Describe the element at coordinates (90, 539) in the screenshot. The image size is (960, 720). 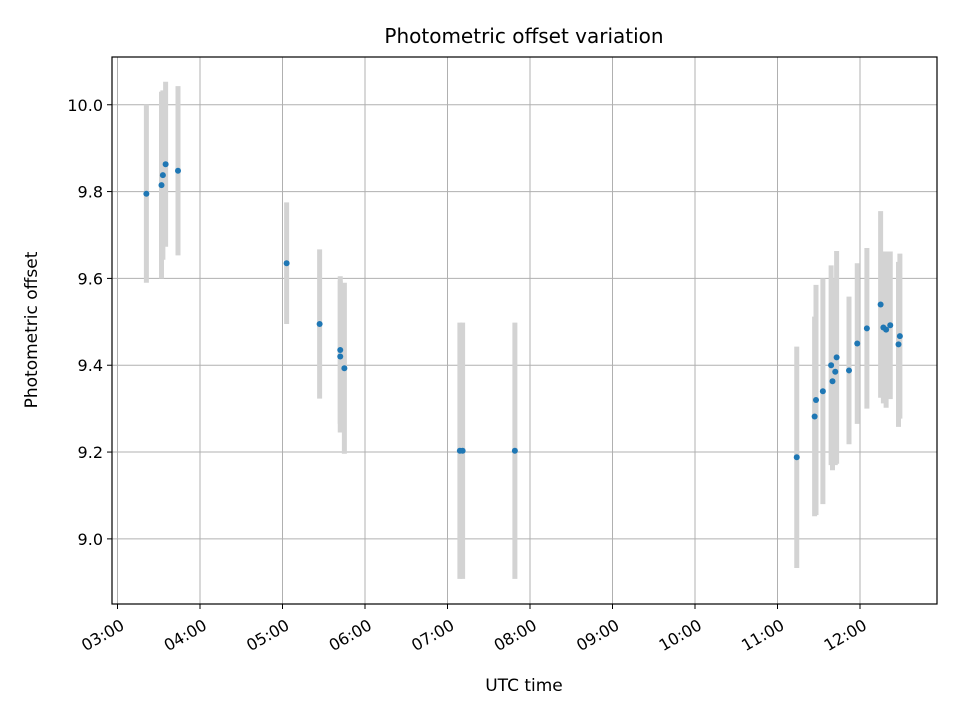
I see `y-tick-label: 9.0` at that location.